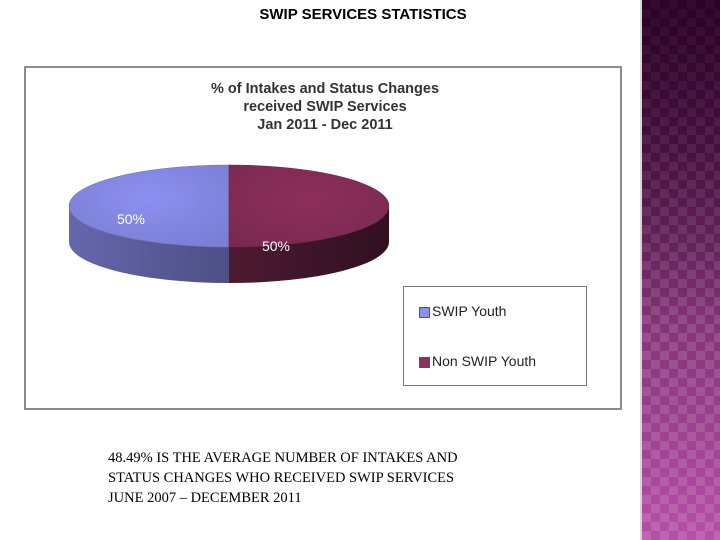  Describe the element at coordinates (363, 14) in the screenshot. I see `slide-title: SWIP SERVICES STATISTICS` at that location.